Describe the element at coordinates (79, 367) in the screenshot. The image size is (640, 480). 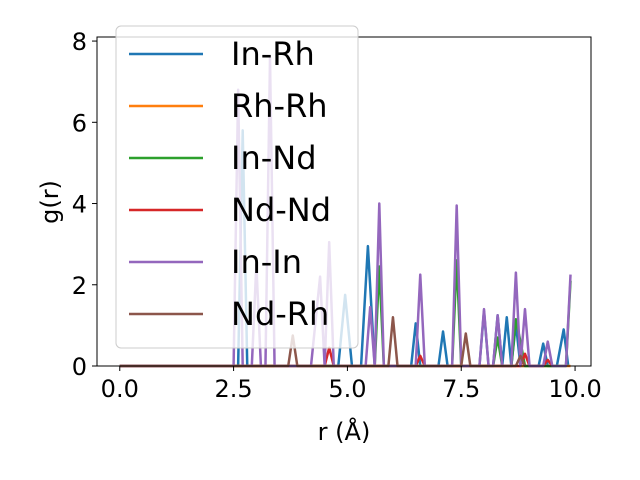
I see `y-tick-label: 0` at that location.